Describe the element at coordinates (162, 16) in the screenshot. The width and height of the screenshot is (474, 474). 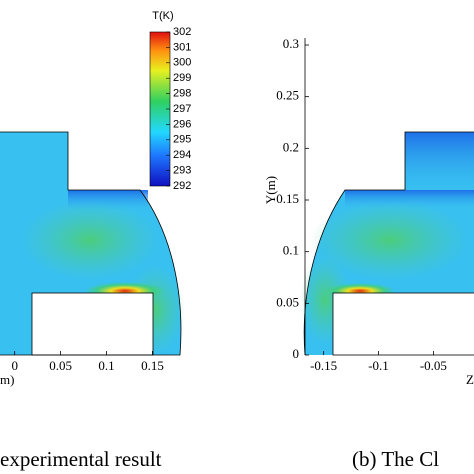
I see `colorbar-title: T(K)` at that location.